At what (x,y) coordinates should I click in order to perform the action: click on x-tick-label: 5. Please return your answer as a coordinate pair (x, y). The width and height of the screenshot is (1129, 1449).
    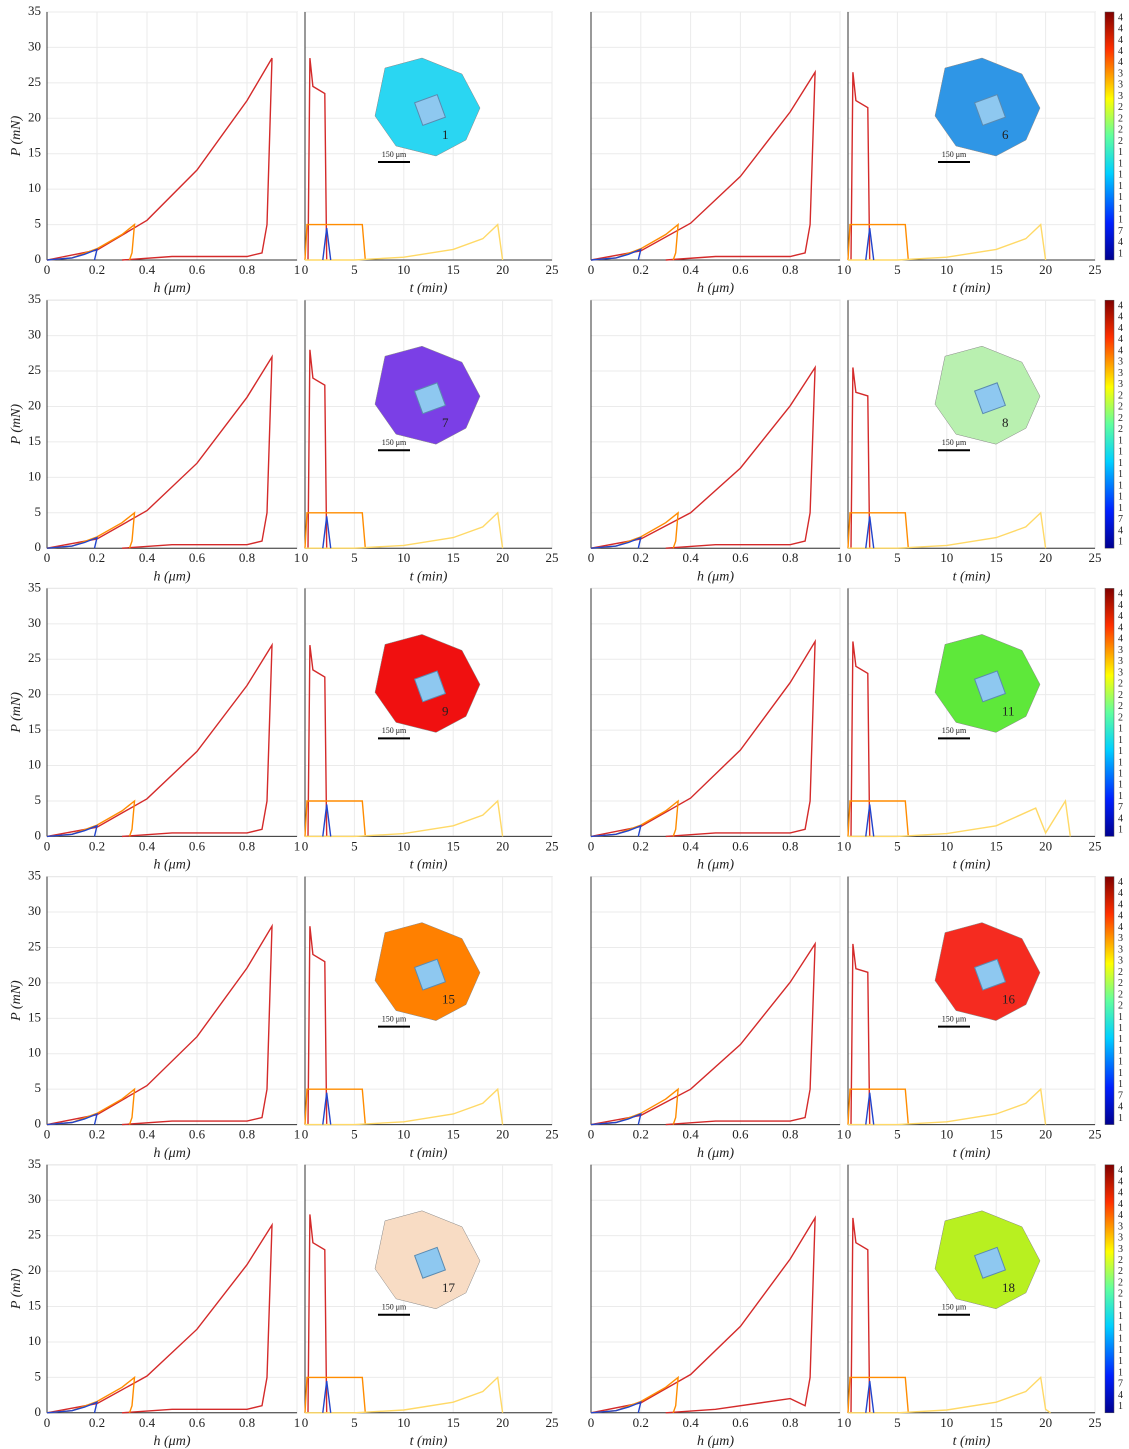
    Looking at the image, I should click on (897, 557).